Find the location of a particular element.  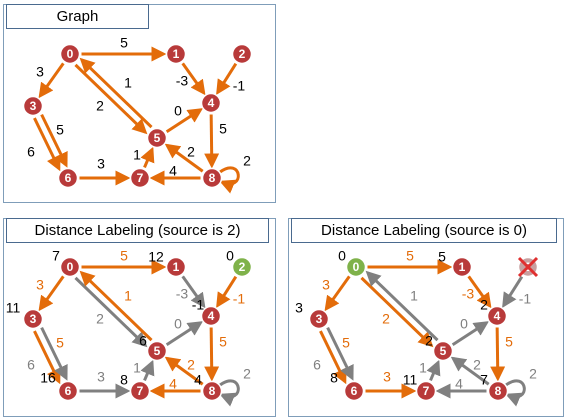

node-label: 5 is located at coordinates (157, 138).